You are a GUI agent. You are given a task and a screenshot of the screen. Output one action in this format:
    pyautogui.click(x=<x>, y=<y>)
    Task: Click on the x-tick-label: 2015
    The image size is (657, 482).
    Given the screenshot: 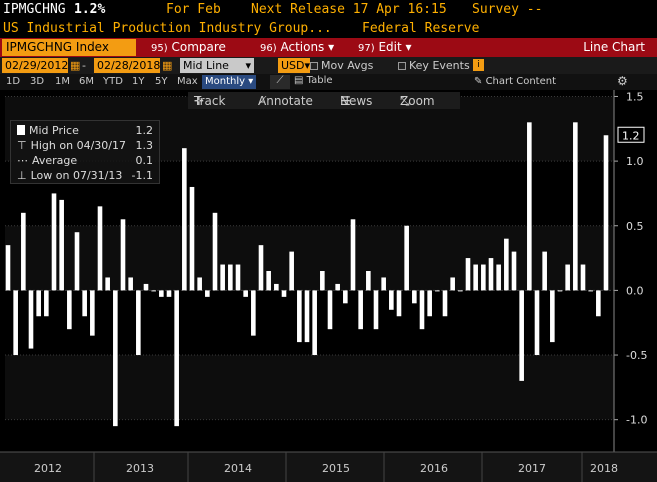 What is the action you would take?
    pyautogui.click(x=336, y=468)
    